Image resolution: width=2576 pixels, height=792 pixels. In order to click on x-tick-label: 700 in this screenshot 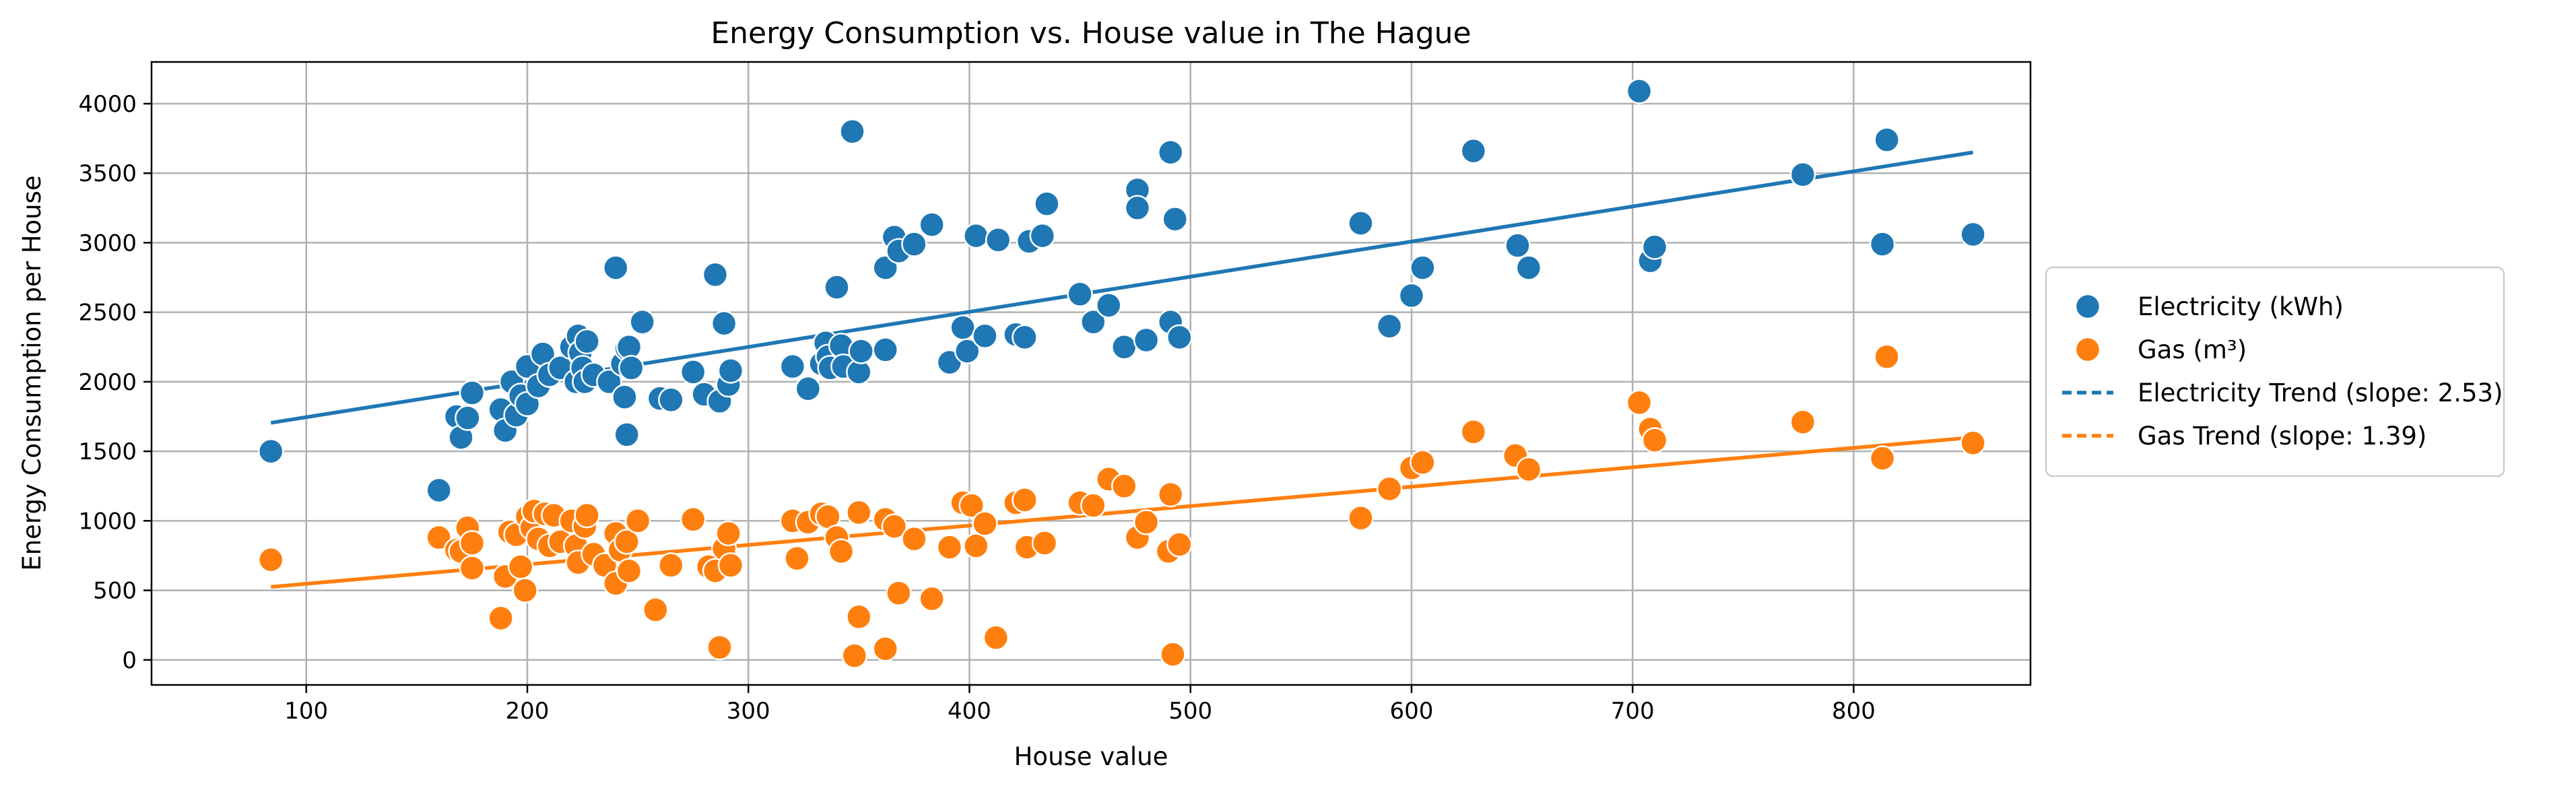, I will do `click(1633, 711)`.